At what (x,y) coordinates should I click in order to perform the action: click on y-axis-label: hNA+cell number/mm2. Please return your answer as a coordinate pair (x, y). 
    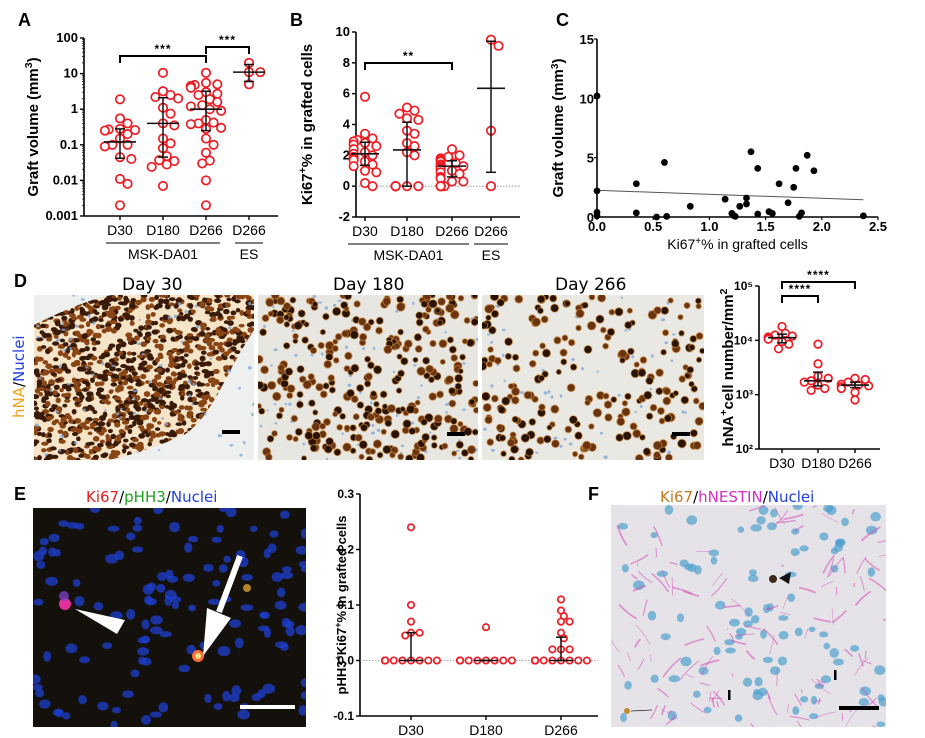
    Looking at the image, I should click on (727, 367).